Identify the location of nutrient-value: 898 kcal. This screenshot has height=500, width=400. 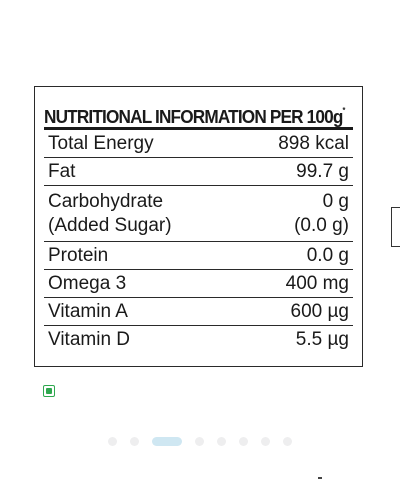
(313, 143).